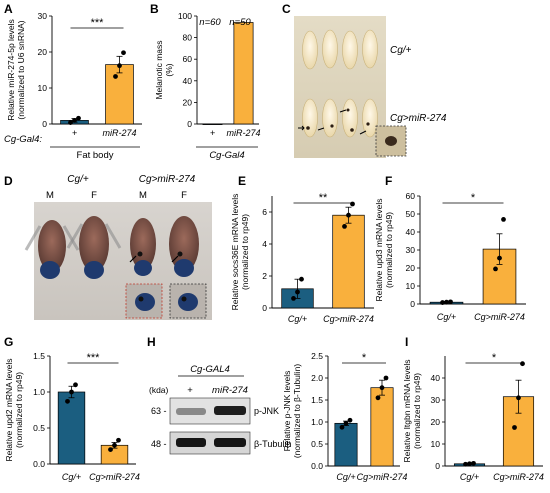  Describe the element at coordinates (389, 250) in the screenshot. I see `panel-f-ylabel: (normalized to rp49)` at that location.